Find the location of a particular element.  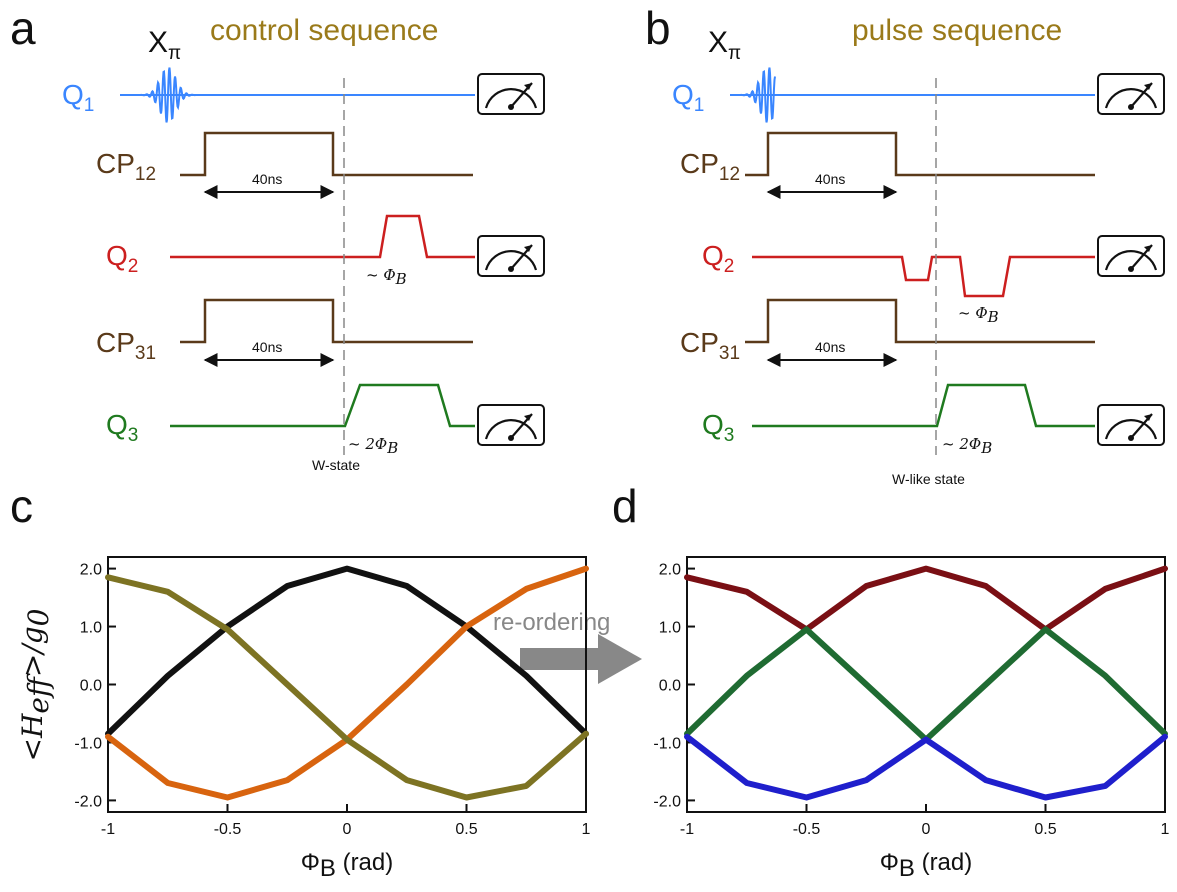

control-sequence-title: control sequence is located at coordinates (324, 30).